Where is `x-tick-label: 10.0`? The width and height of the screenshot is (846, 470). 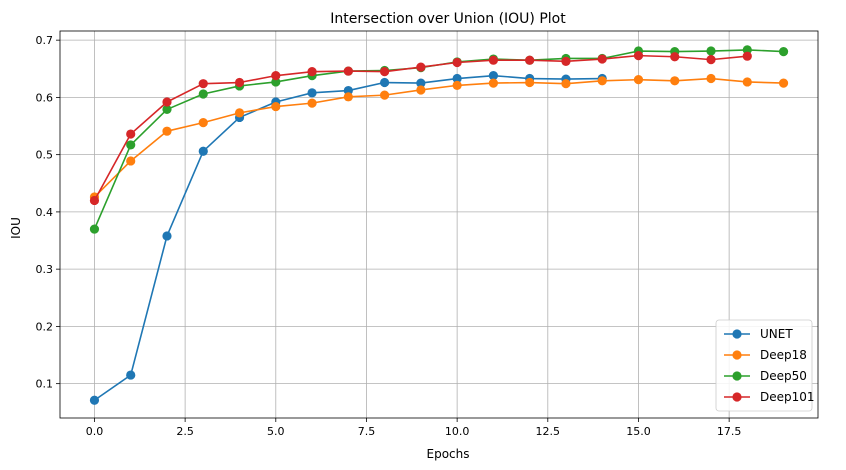 x-tick-label: 10.0 is located at coordinates (457, 431).